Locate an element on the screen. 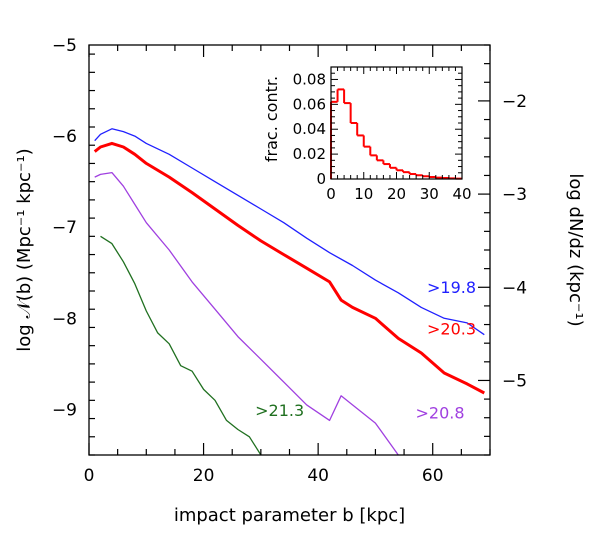 The height and width of the screenshot is (547, 598). inset-y-tick-label: 0.04 is located at coordinates (309, 129).